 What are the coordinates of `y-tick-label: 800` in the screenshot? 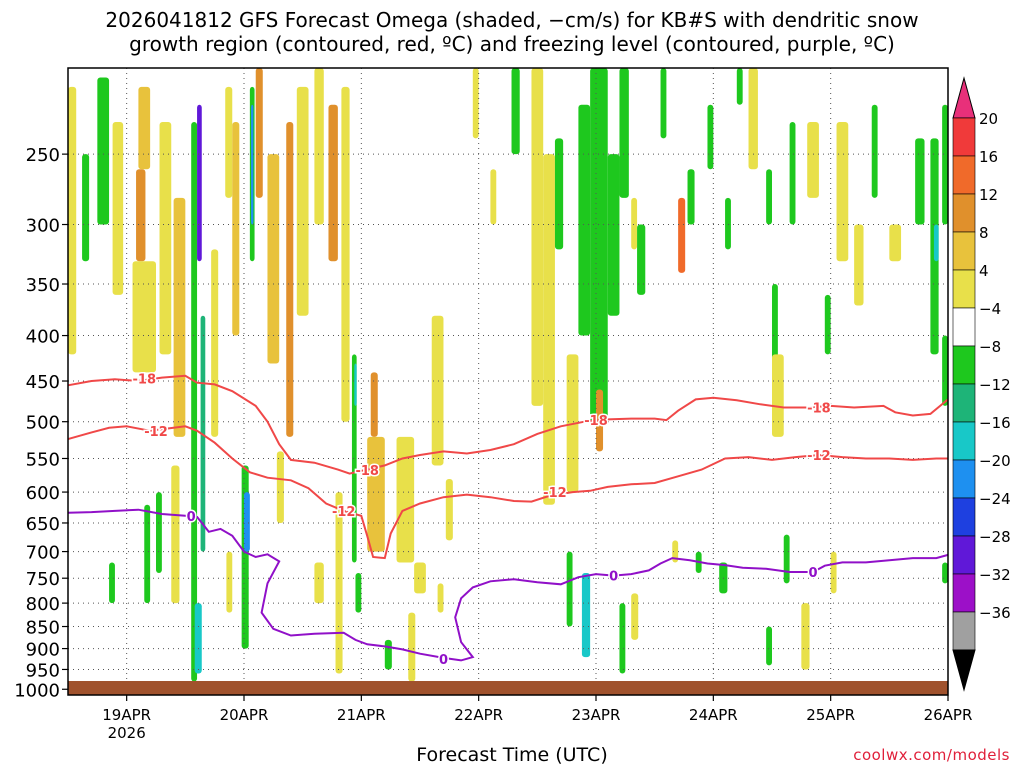 It's located at (43, 604).